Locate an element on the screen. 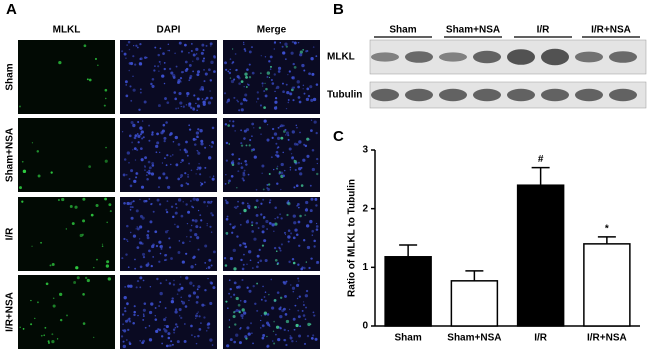 The image size is (650, 350). y-tick-label: 0 is located at coordinates (365, 326).